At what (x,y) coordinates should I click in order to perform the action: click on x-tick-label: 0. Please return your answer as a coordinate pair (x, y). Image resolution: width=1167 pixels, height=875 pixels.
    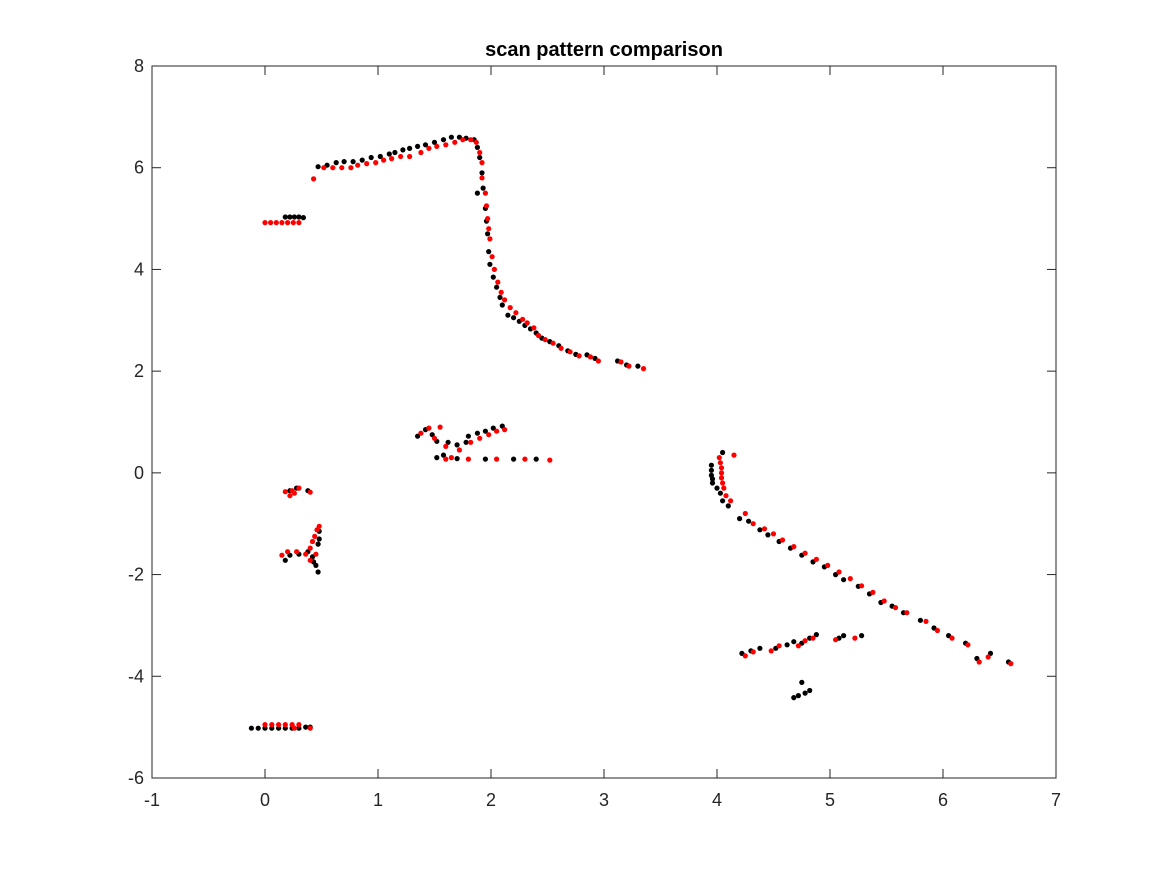
    Looking at the image, I should click on (265, 800).